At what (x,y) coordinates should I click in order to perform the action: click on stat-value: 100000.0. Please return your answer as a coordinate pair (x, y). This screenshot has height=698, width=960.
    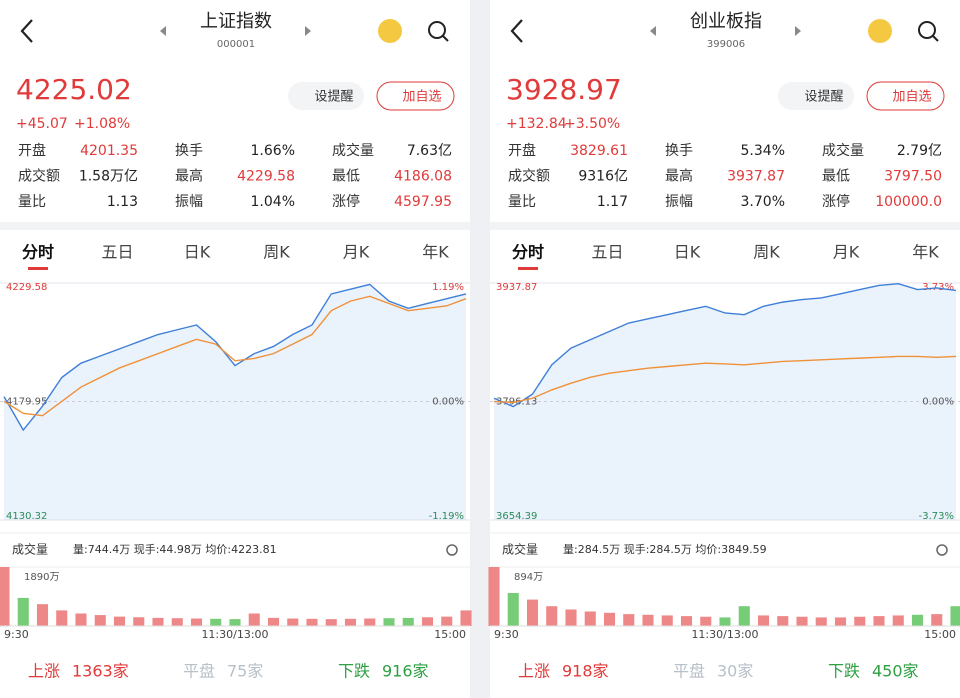
    Looking at the image, I should click on (908, 202).